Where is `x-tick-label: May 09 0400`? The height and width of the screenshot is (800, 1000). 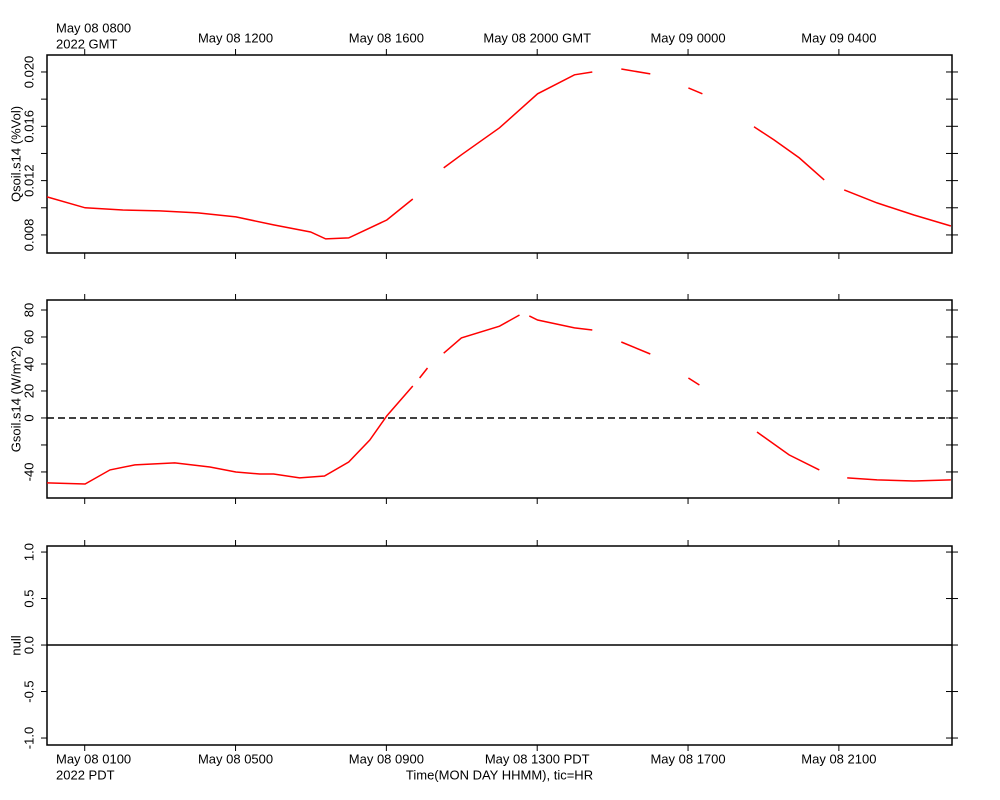
x-tick-label: May 09 0400 is located at coordinates (838, 37).